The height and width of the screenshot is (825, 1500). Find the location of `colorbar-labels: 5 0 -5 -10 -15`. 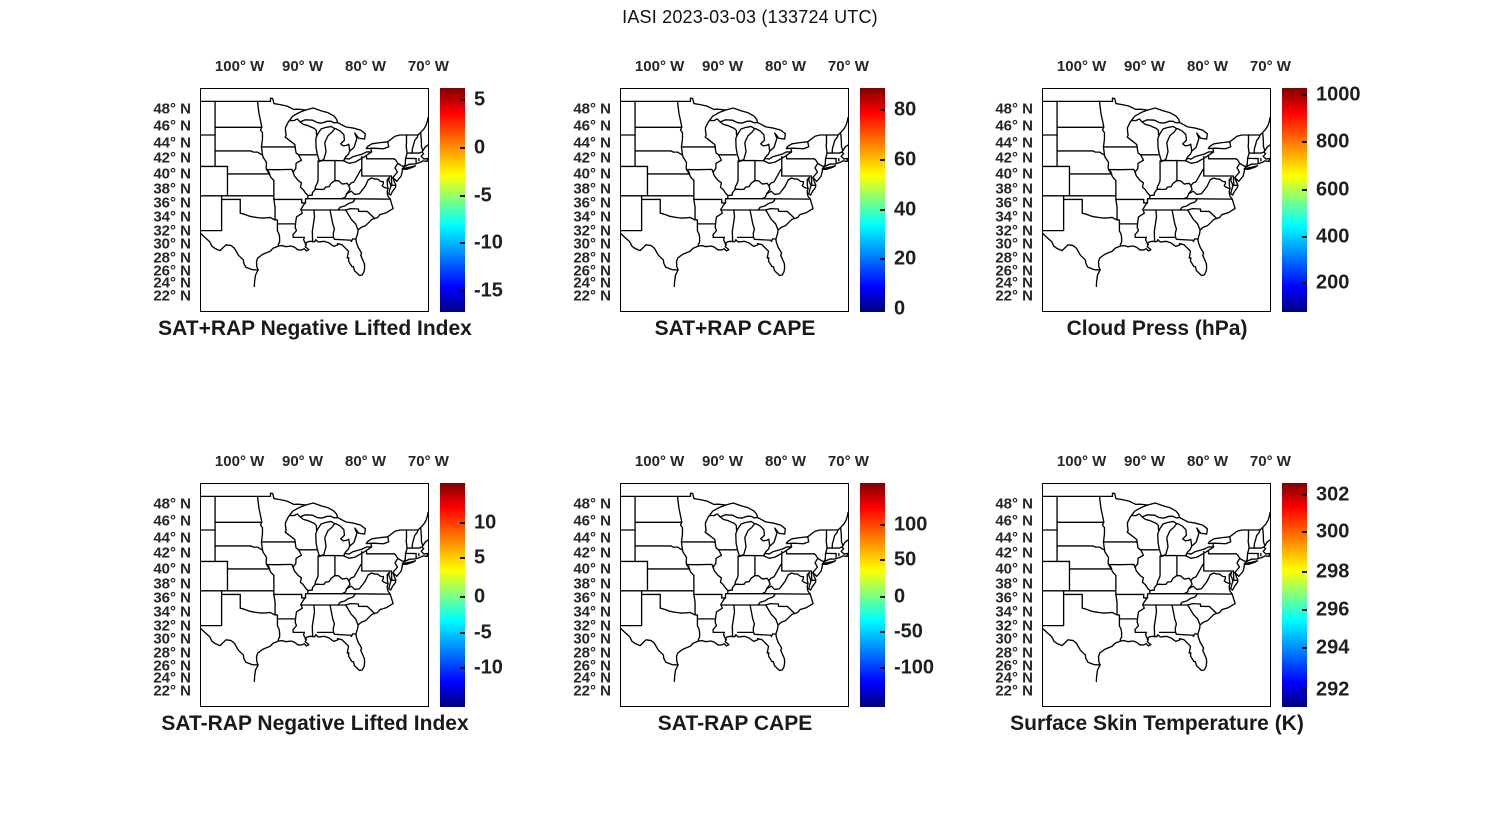

colorbar-labels: 5 0 -5 -10 -15 is located at coordinates (514, 200).